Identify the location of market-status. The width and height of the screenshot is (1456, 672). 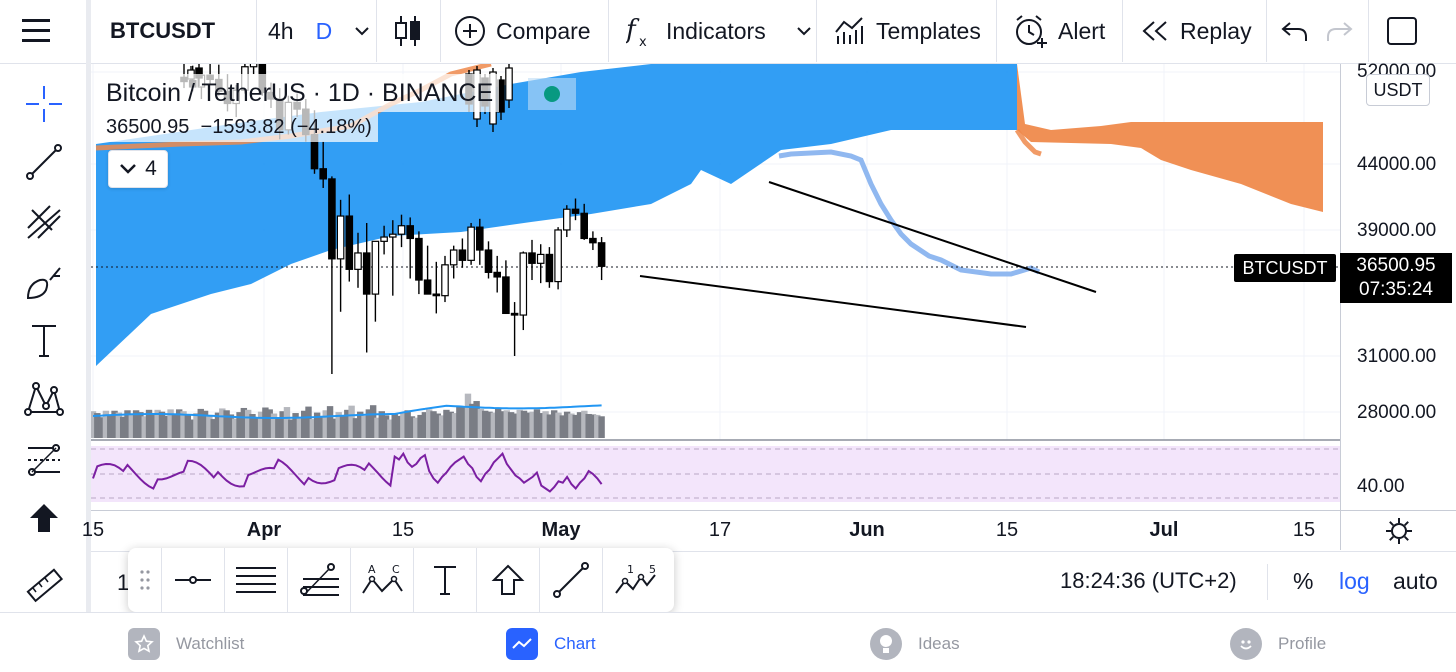
(552, 94).